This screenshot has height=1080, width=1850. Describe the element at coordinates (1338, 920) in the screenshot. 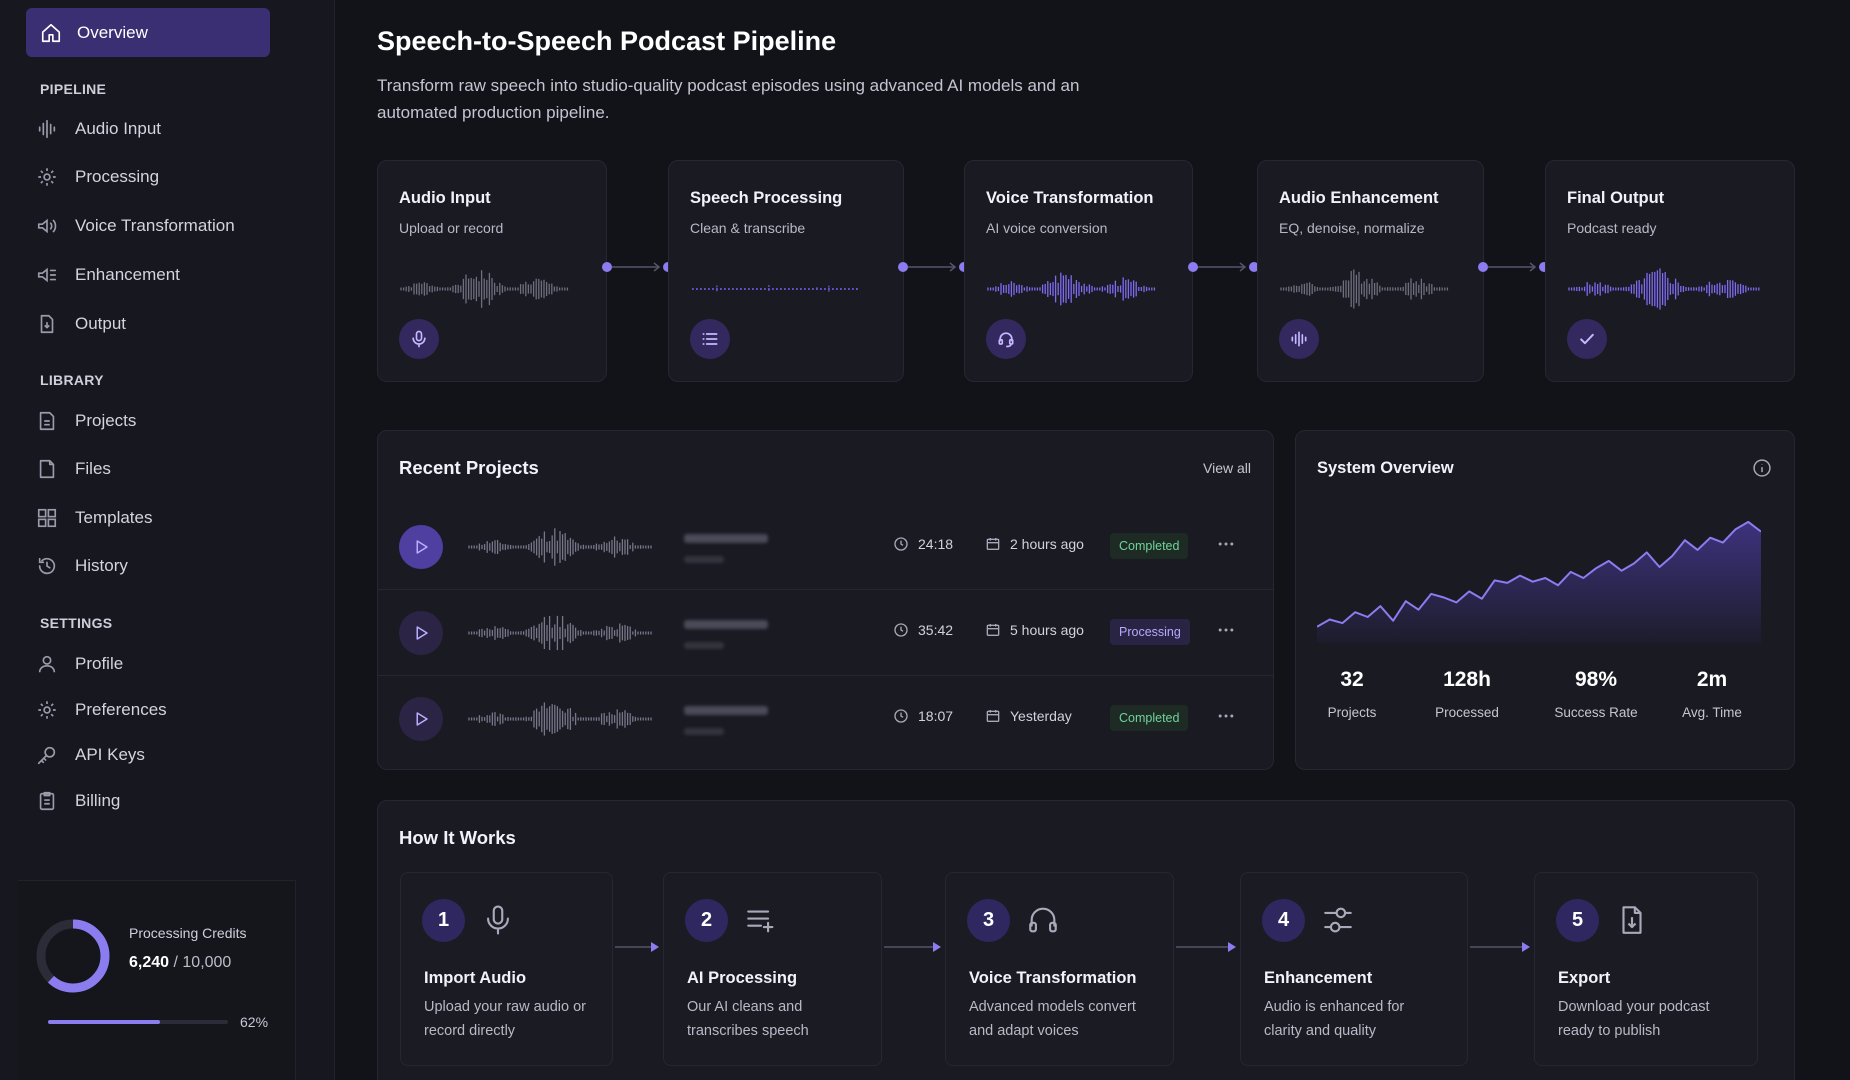

I see `sliders-icon` at that location.